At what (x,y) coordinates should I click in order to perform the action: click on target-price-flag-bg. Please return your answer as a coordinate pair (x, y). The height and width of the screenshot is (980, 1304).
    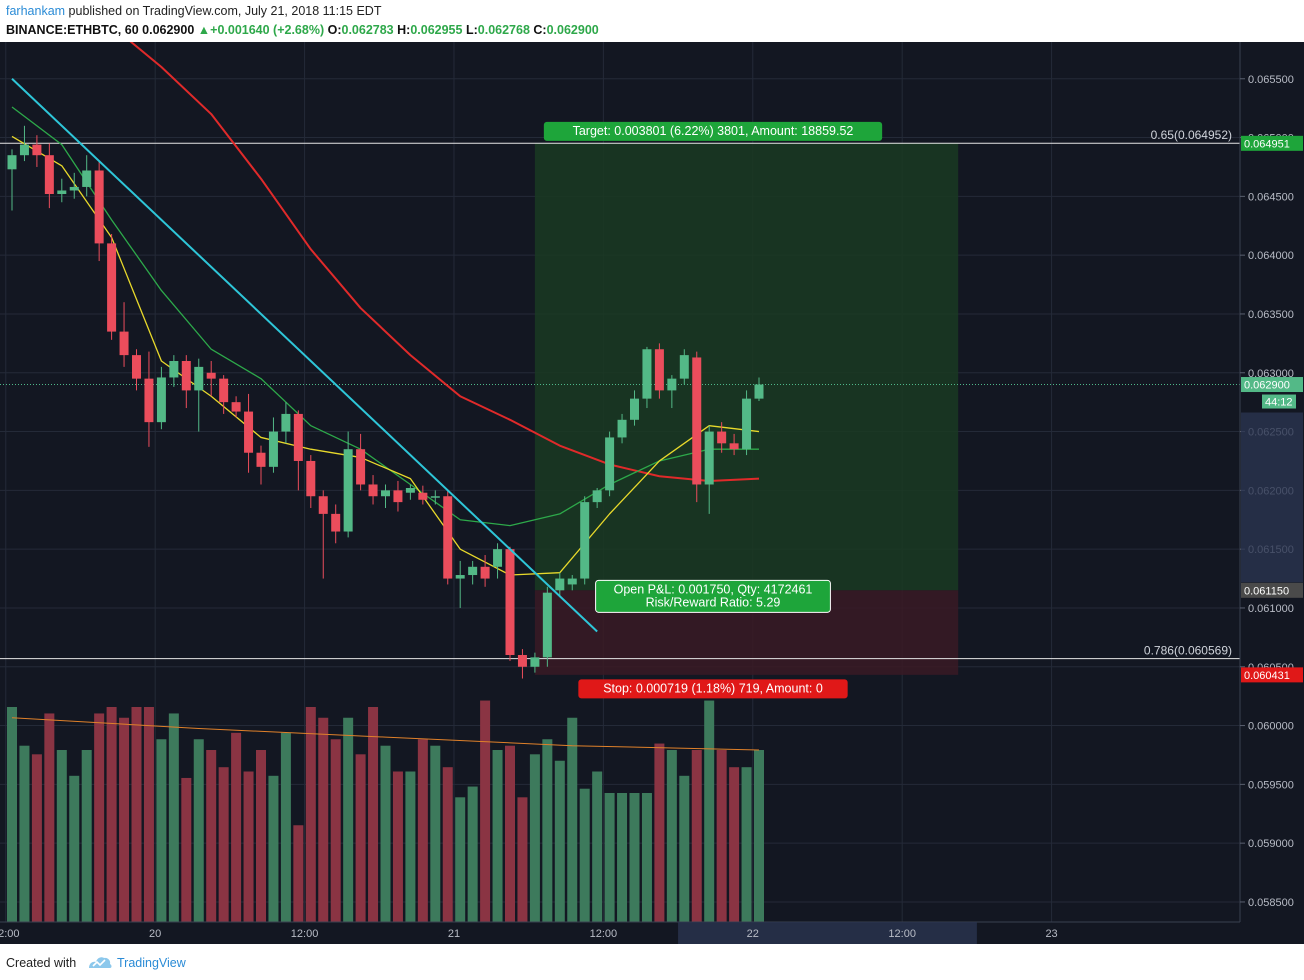
    Looking at the image, I should click on (1272, 143).